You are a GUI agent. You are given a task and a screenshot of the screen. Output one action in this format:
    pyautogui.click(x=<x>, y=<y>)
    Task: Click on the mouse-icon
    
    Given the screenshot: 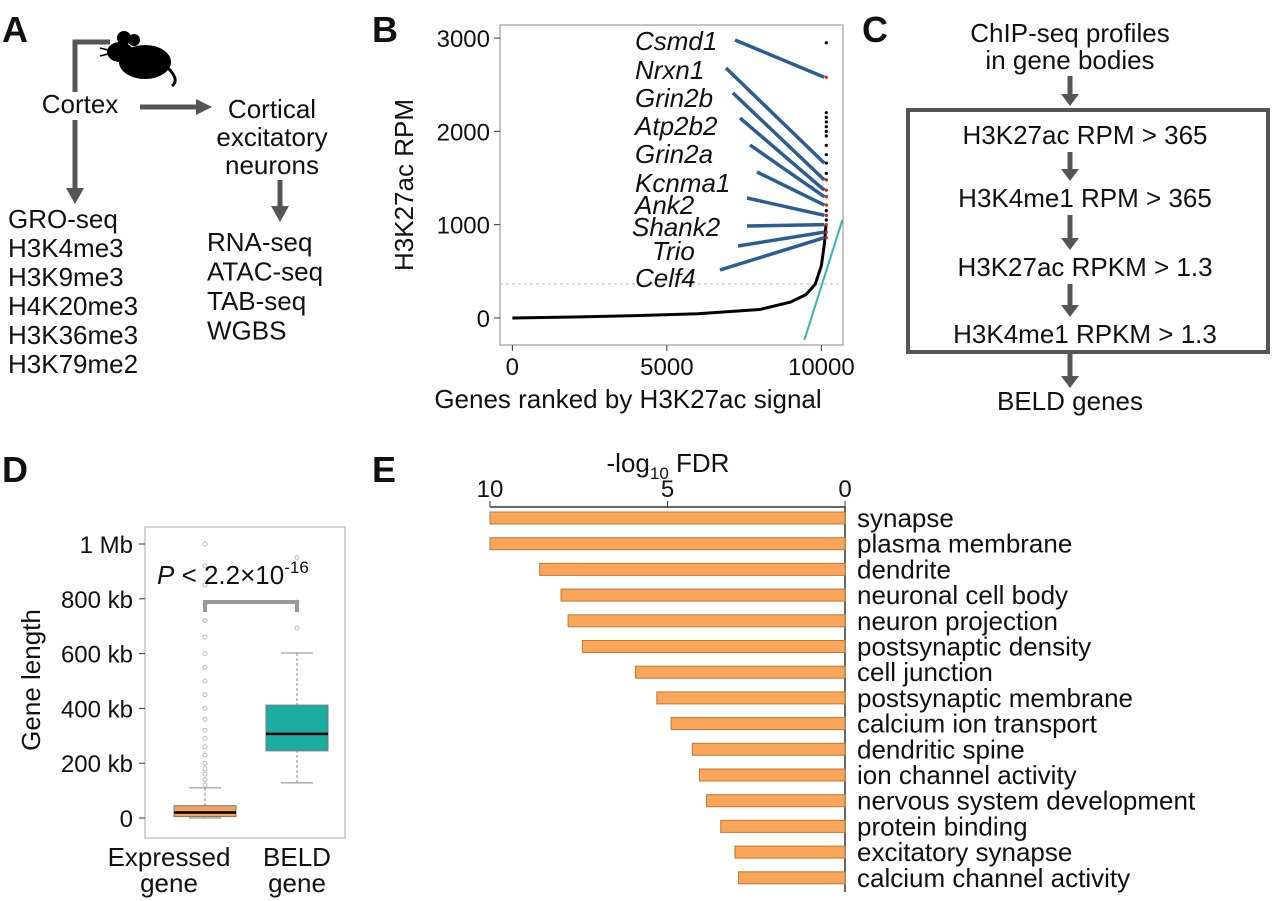 What is the action you would take?
    pyautogui.click(x=138, y=59)
    